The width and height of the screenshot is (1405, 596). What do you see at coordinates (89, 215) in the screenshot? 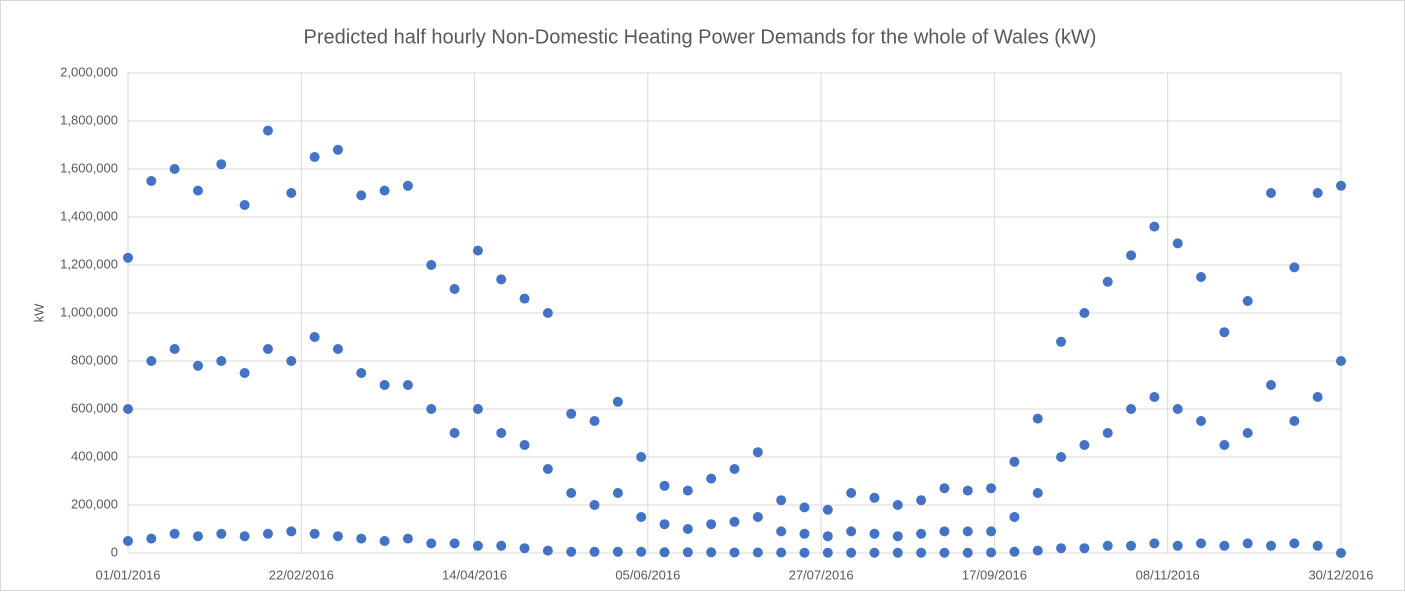
I see `y-tick-label: 1,400,000` at bounding box center [89, 215].